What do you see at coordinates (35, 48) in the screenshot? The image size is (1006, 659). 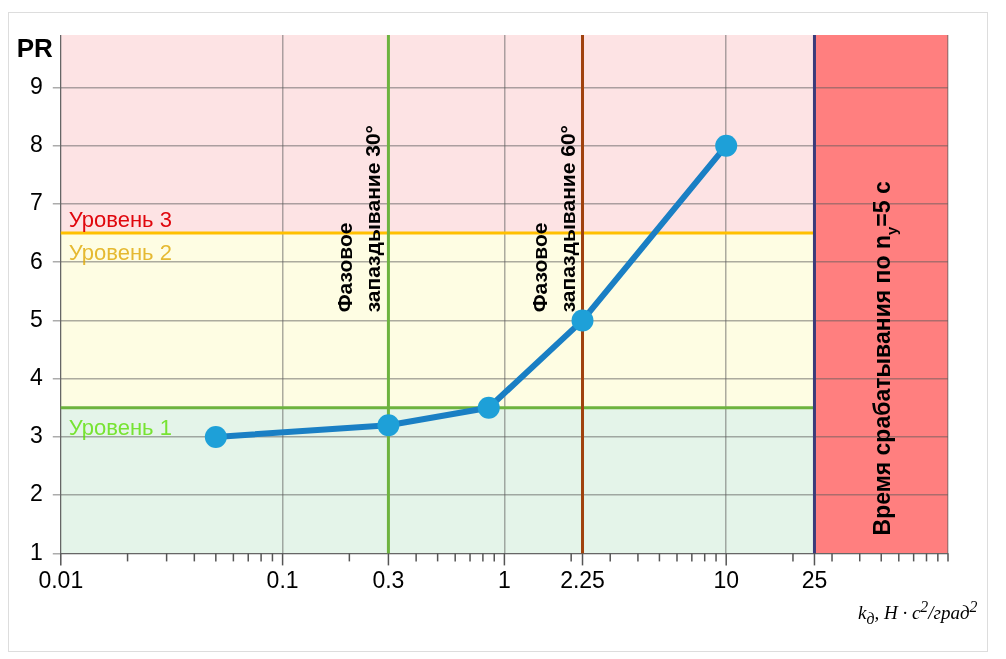 I see `y-axis-title: PR` at bounding box center [35, 48].